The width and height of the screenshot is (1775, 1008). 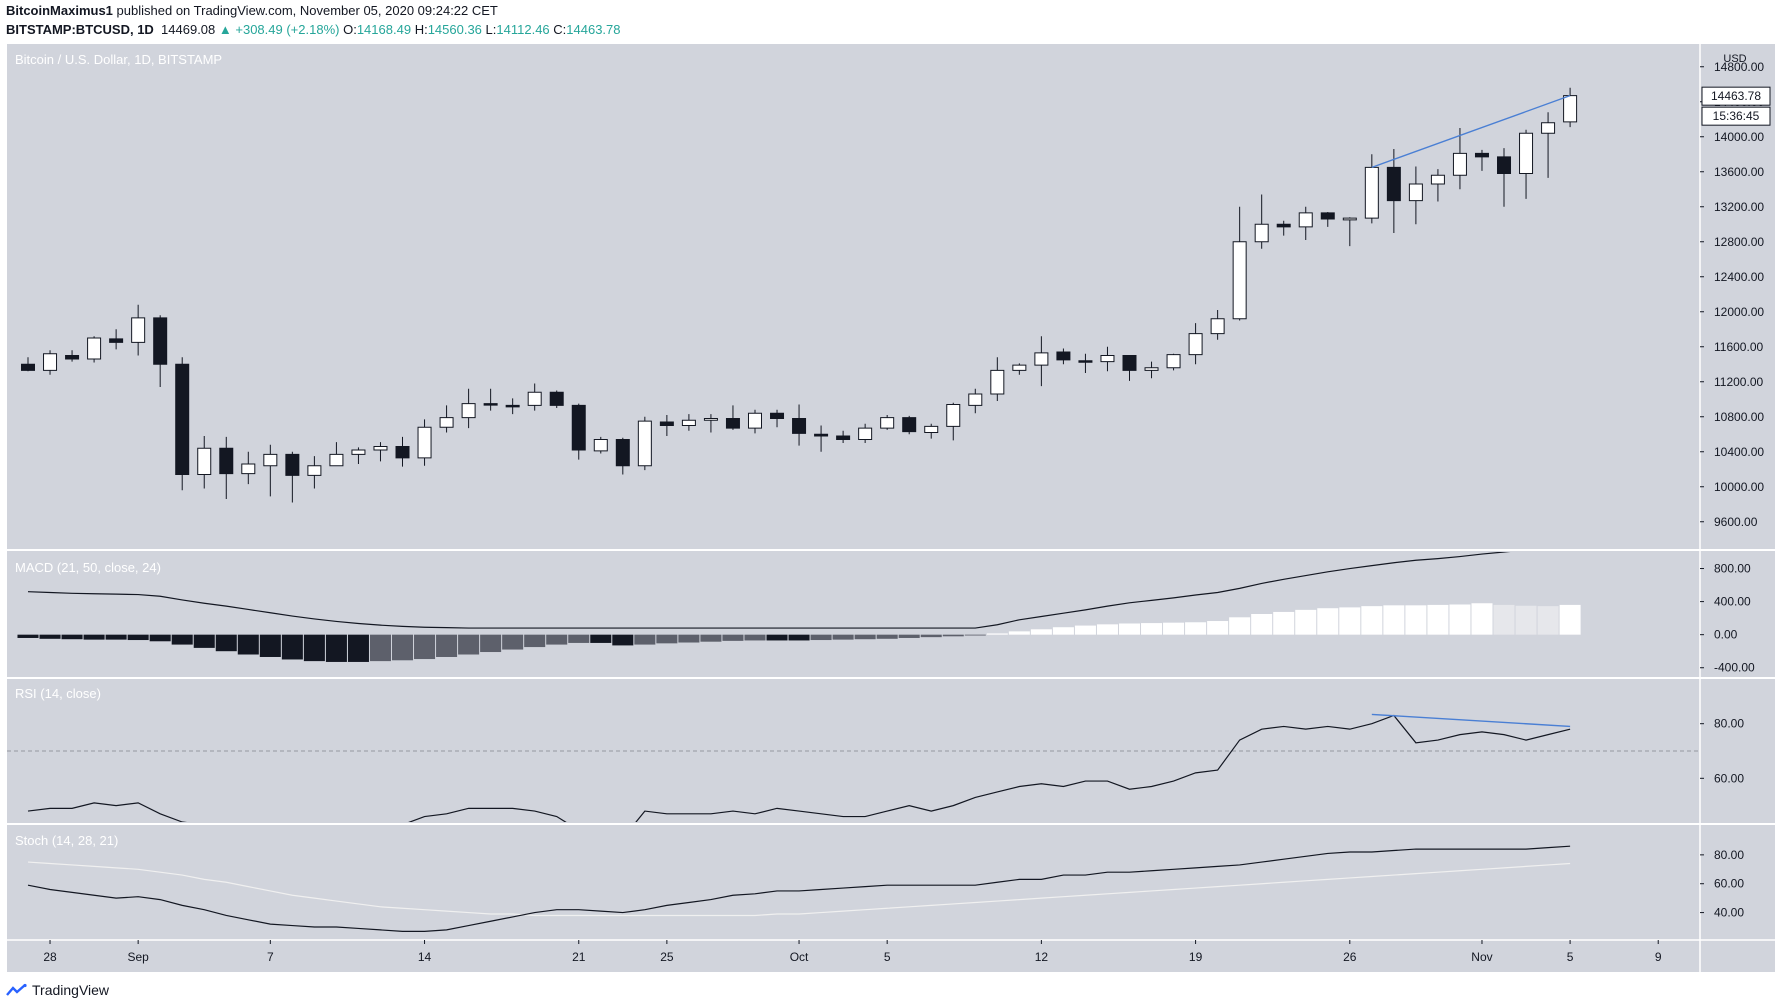 I want to click on time-axis-label: 28, so click(x=50, y=957).